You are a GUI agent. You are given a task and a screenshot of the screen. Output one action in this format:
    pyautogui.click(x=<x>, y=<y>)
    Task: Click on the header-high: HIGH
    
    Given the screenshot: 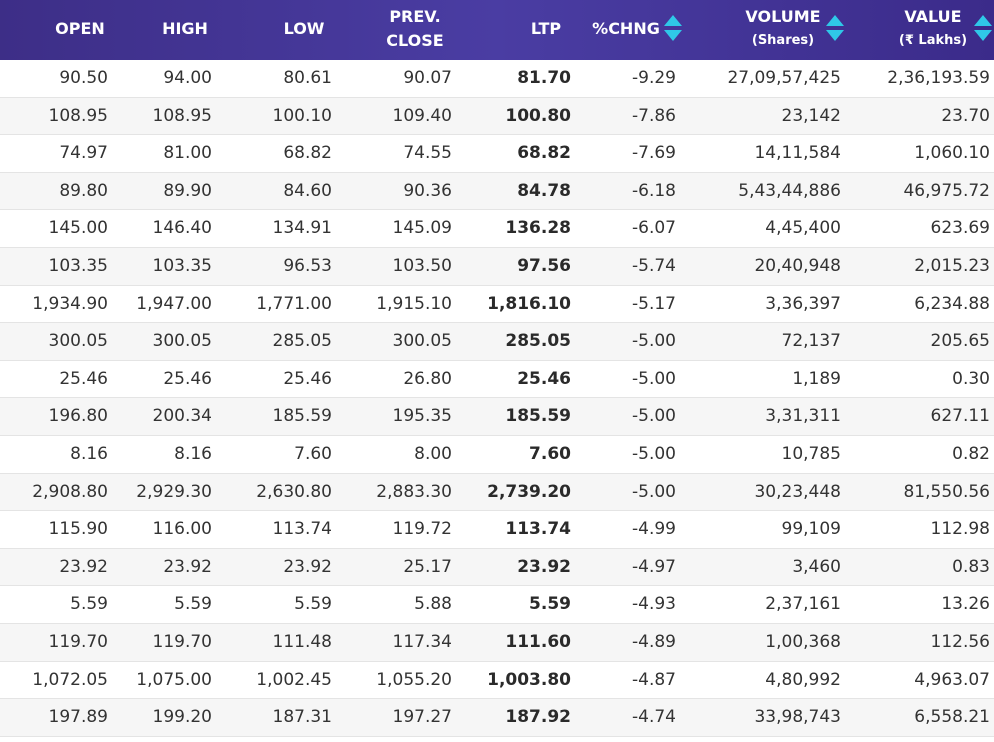 What is the action you would take?
    pyautogui.click(x=185, y=29)
    